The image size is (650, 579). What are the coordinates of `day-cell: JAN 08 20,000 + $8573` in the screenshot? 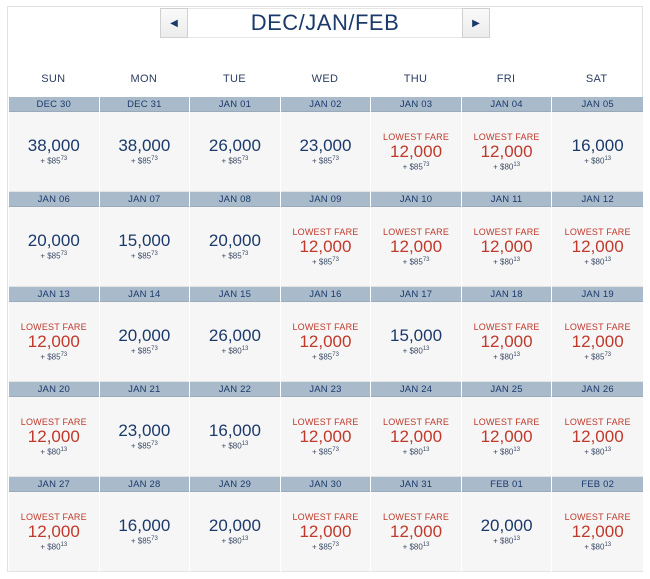 It's located at (235, 239).